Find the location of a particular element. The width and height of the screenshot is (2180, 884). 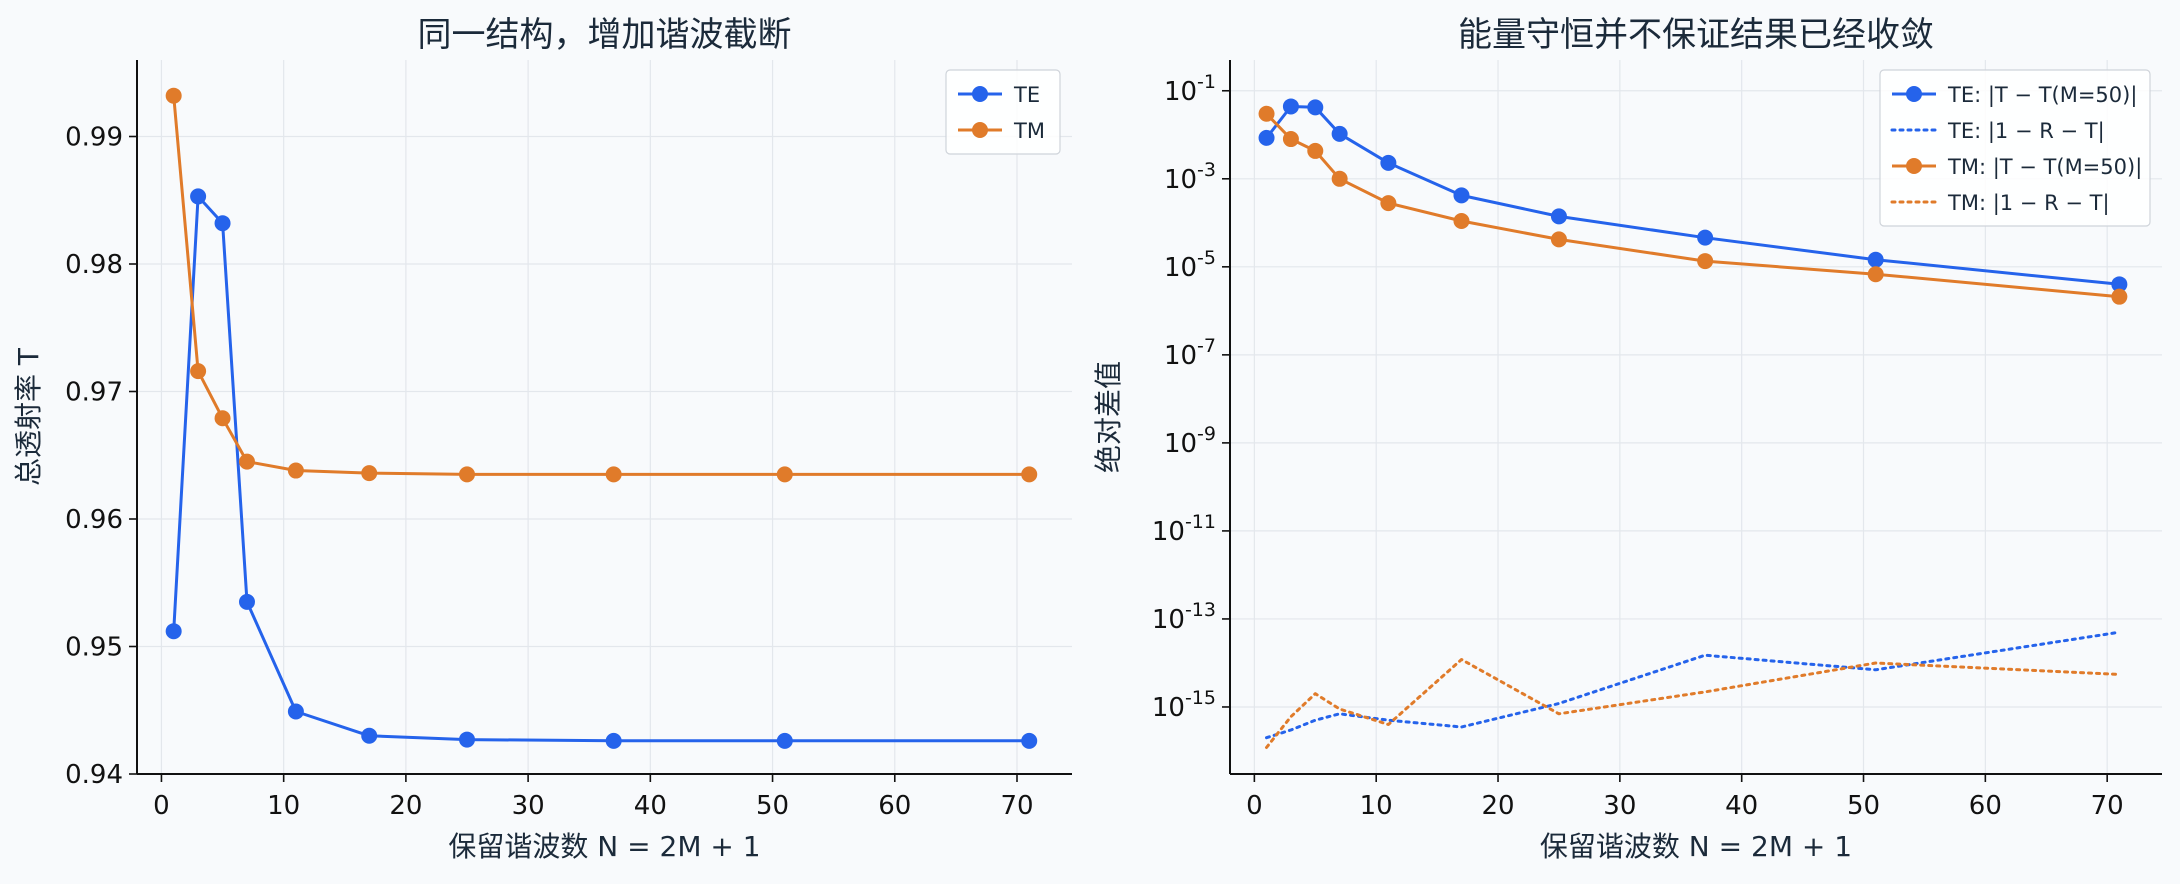

y-tick-exponent: -11 is located at coordinates (1200, 522).